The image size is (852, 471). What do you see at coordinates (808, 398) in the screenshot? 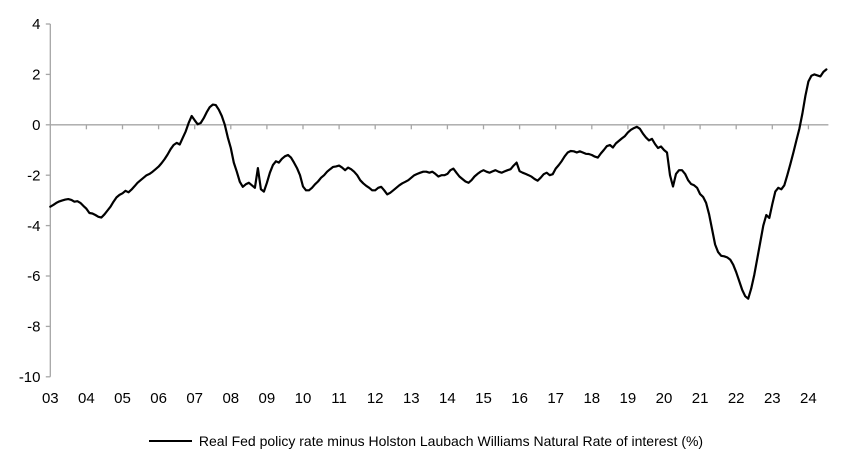
I see `x-tick-label: 24` at bounding box center [808, 398].